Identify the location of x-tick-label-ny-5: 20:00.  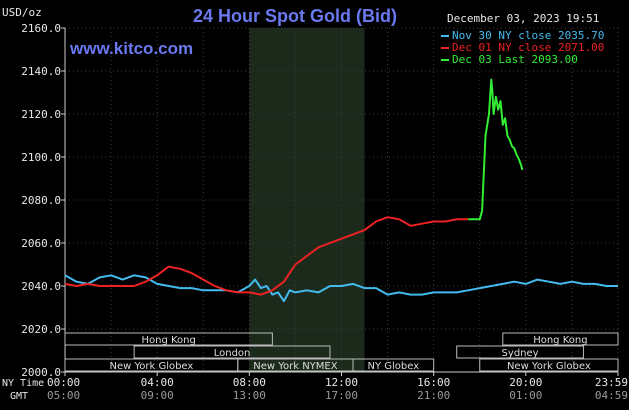
(525, 382).